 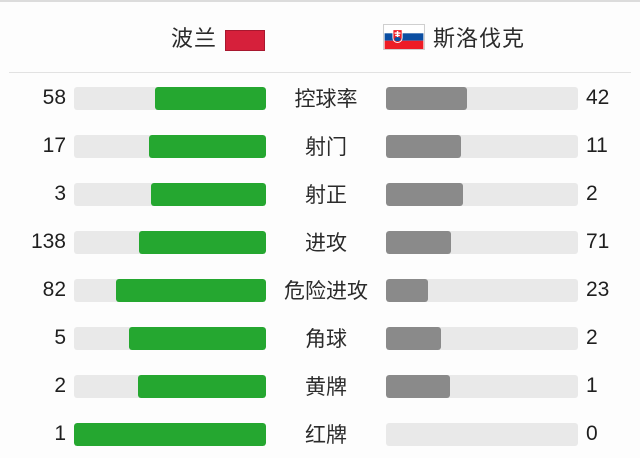 I want to click on home-value: 3, so click(x=60, y=193).